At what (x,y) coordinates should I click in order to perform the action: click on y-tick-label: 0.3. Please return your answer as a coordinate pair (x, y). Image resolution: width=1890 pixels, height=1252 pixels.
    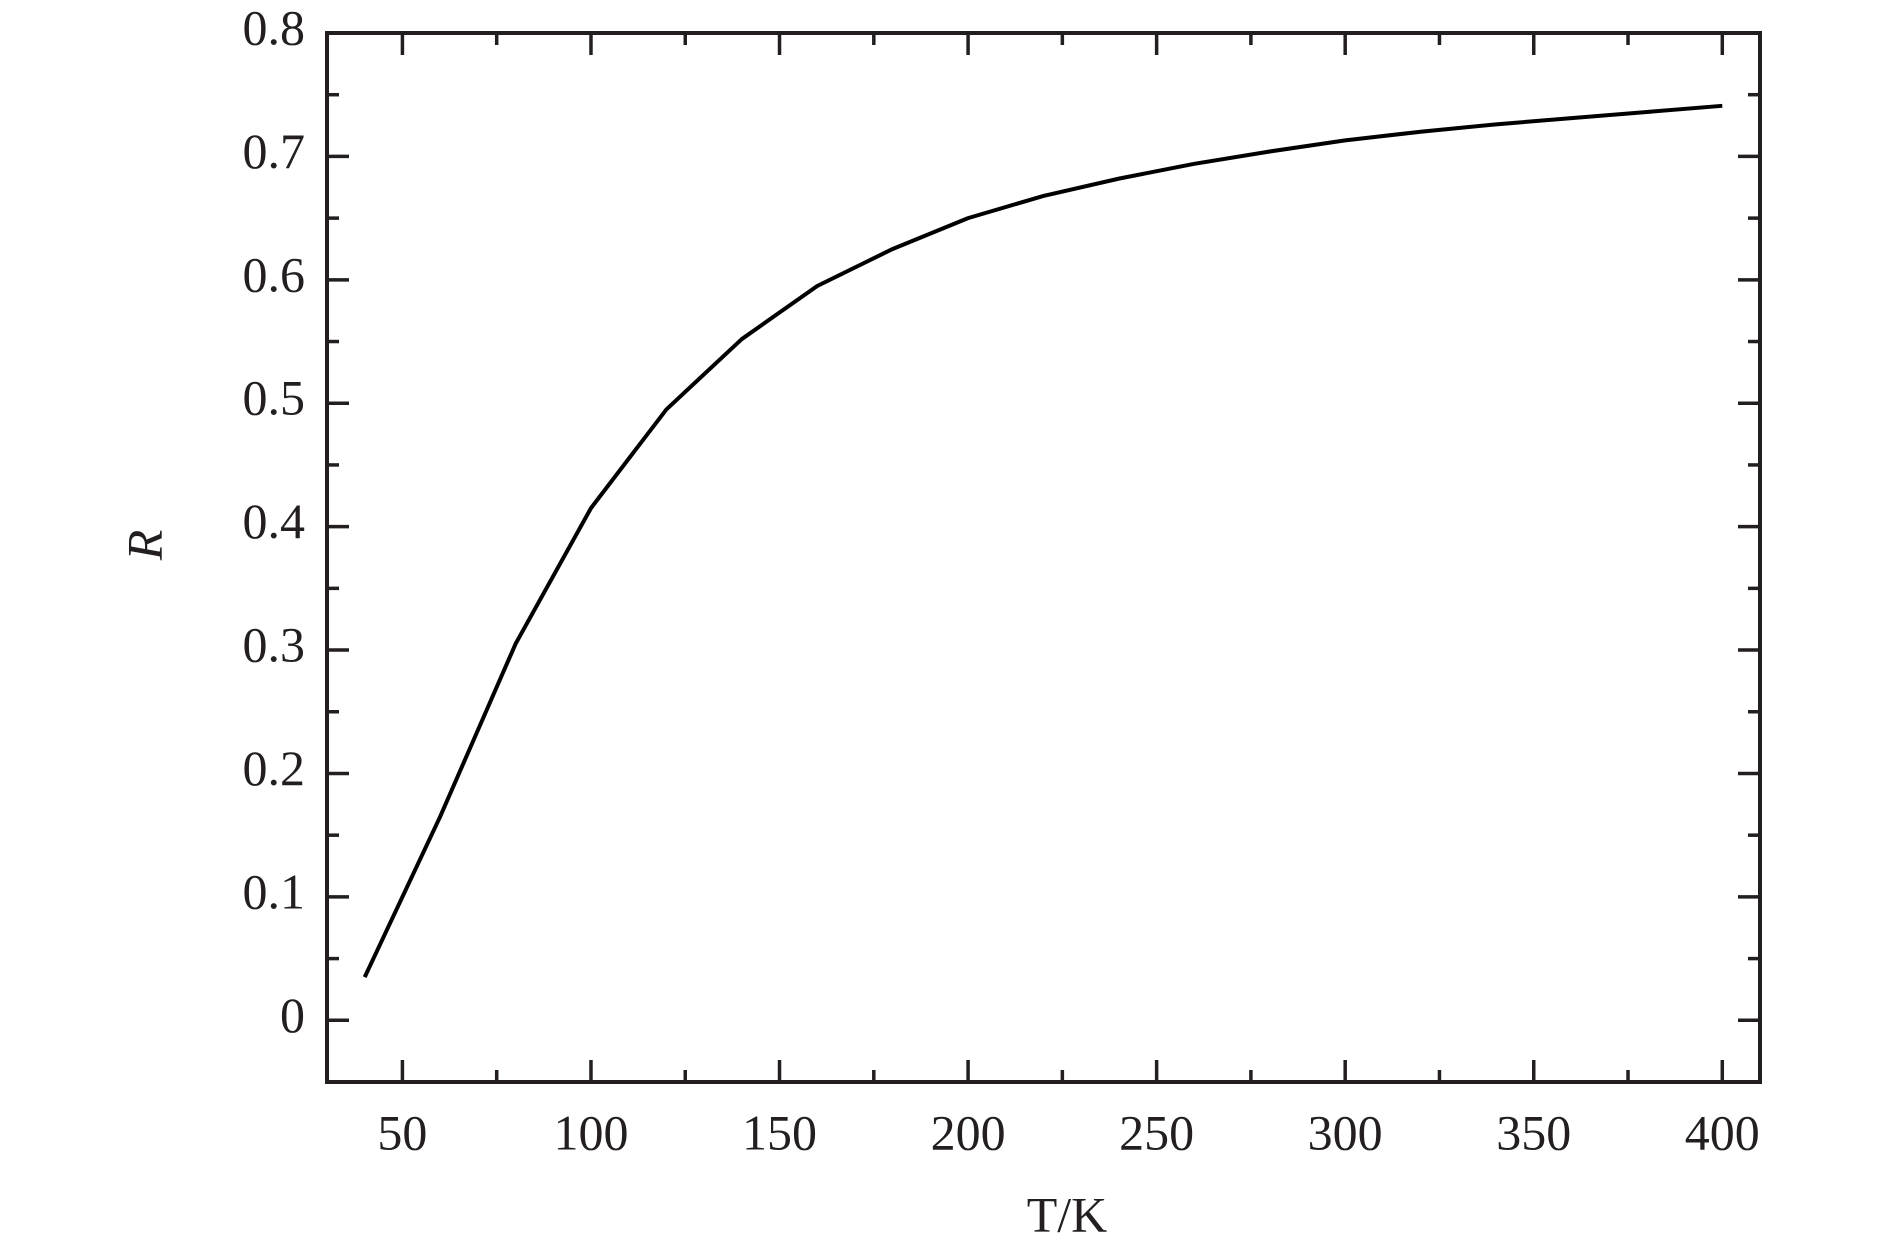
    Looking at the image, I should click on (274, 645).